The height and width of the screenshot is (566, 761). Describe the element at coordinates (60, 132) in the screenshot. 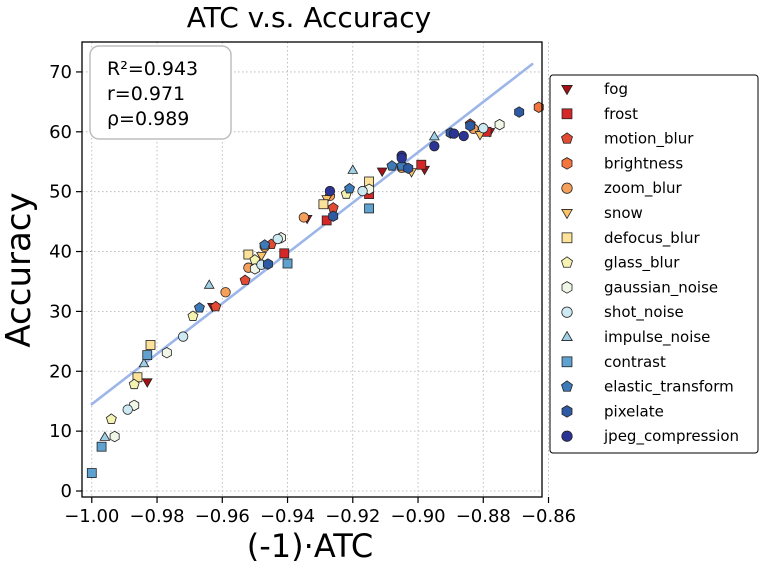

I see `y-tick-label: 60` at that location.